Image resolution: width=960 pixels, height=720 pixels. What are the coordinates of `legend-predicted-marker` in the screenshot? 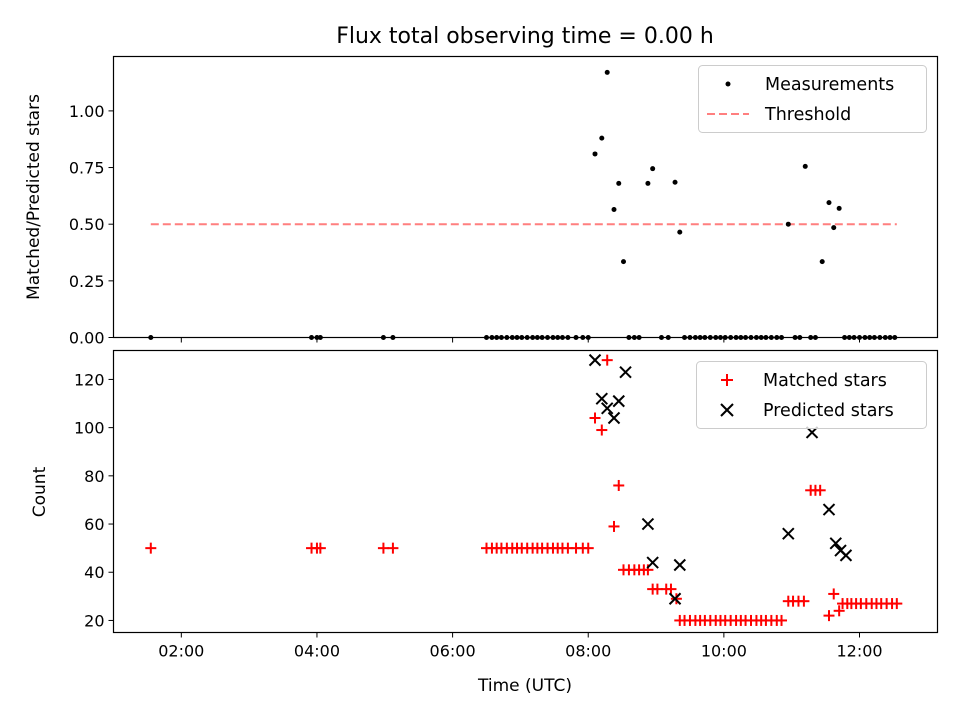 It's located at (727, 410).